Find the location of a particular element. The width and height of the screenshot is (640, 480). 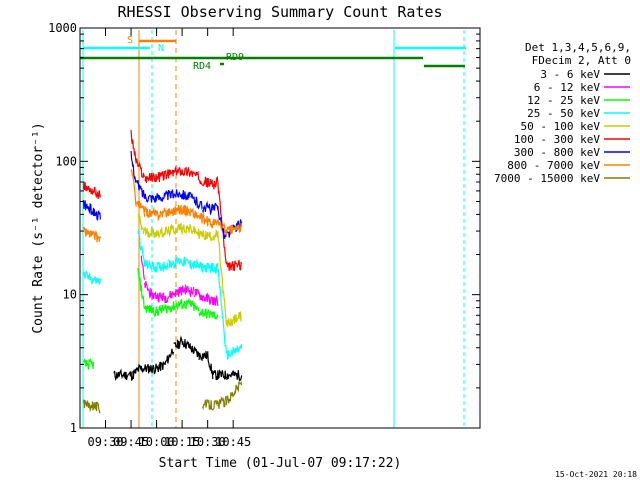

y-tick-label: 1 is located at coordinates (73, 428).